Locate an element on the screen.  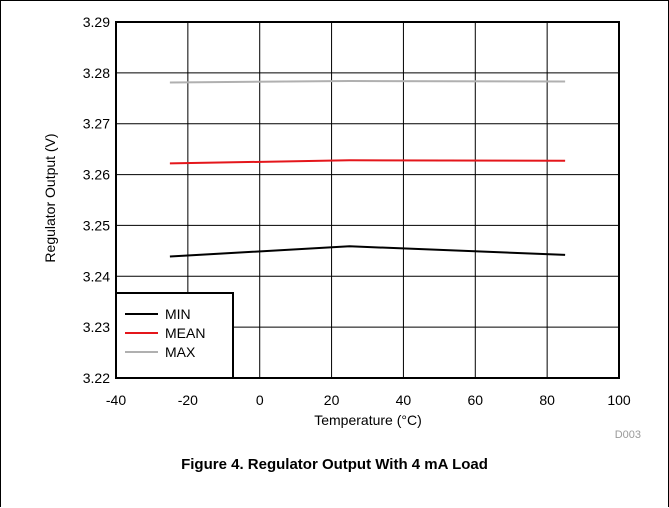
x-tick-label: 100 is located at coordinates (619, 400).